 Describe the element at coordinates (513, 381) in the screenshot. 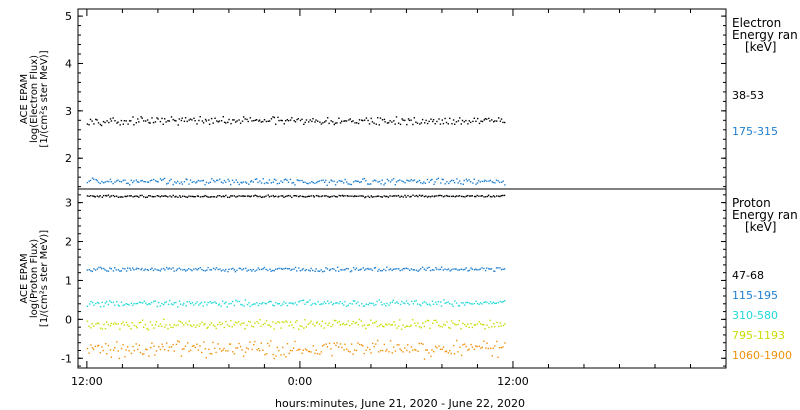

I see `x-tick-label: 12:00` at that location.